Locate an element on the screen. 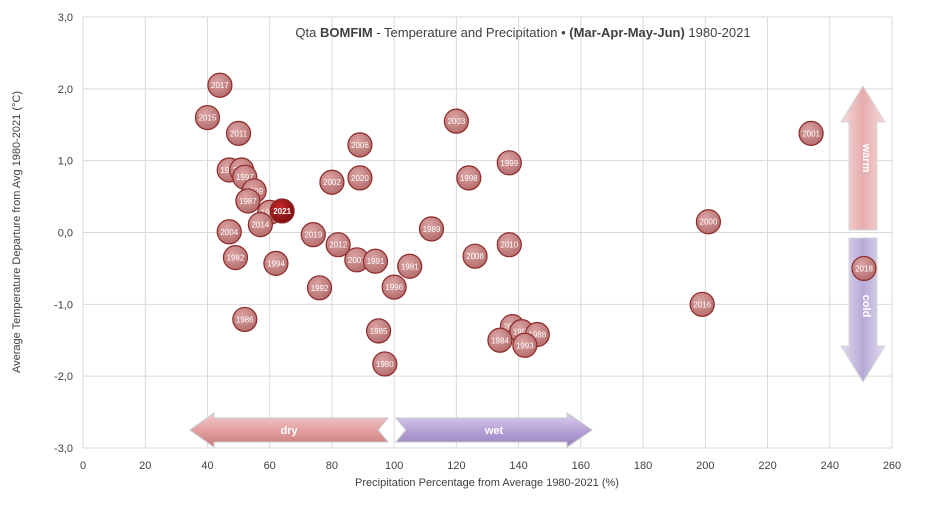 The width and height of the screenshot is (935, 508). cold-label: cold is located at coordinates (866, 306).